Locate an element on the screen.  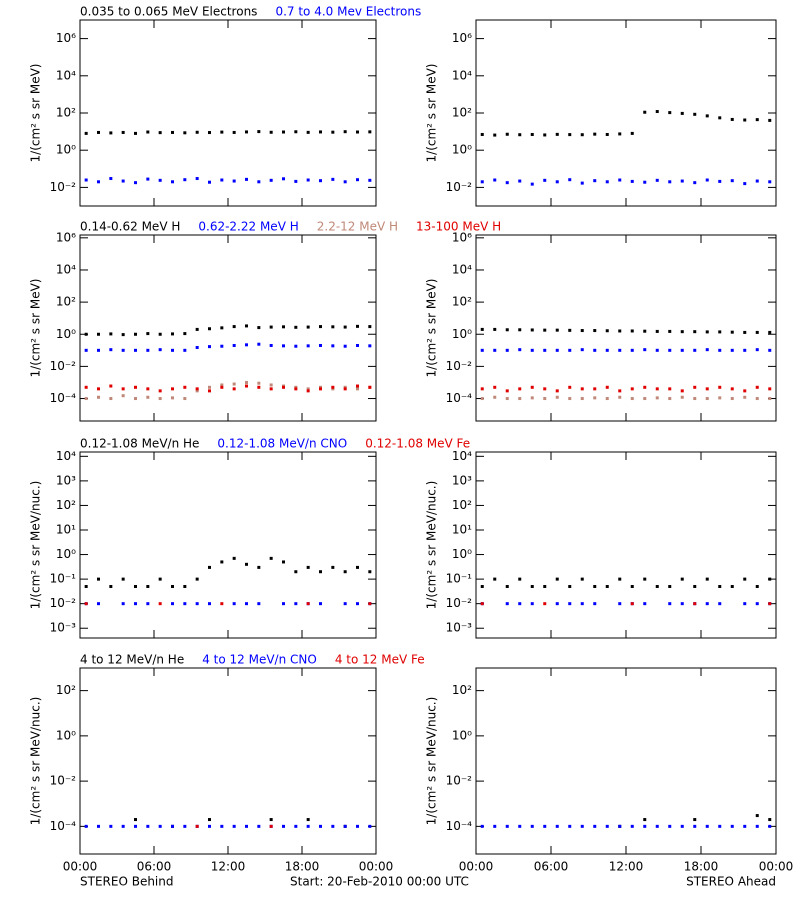
footer-center: Start: 20-Feb-2010 00:00 UTC is located at coordinates (379, 882).